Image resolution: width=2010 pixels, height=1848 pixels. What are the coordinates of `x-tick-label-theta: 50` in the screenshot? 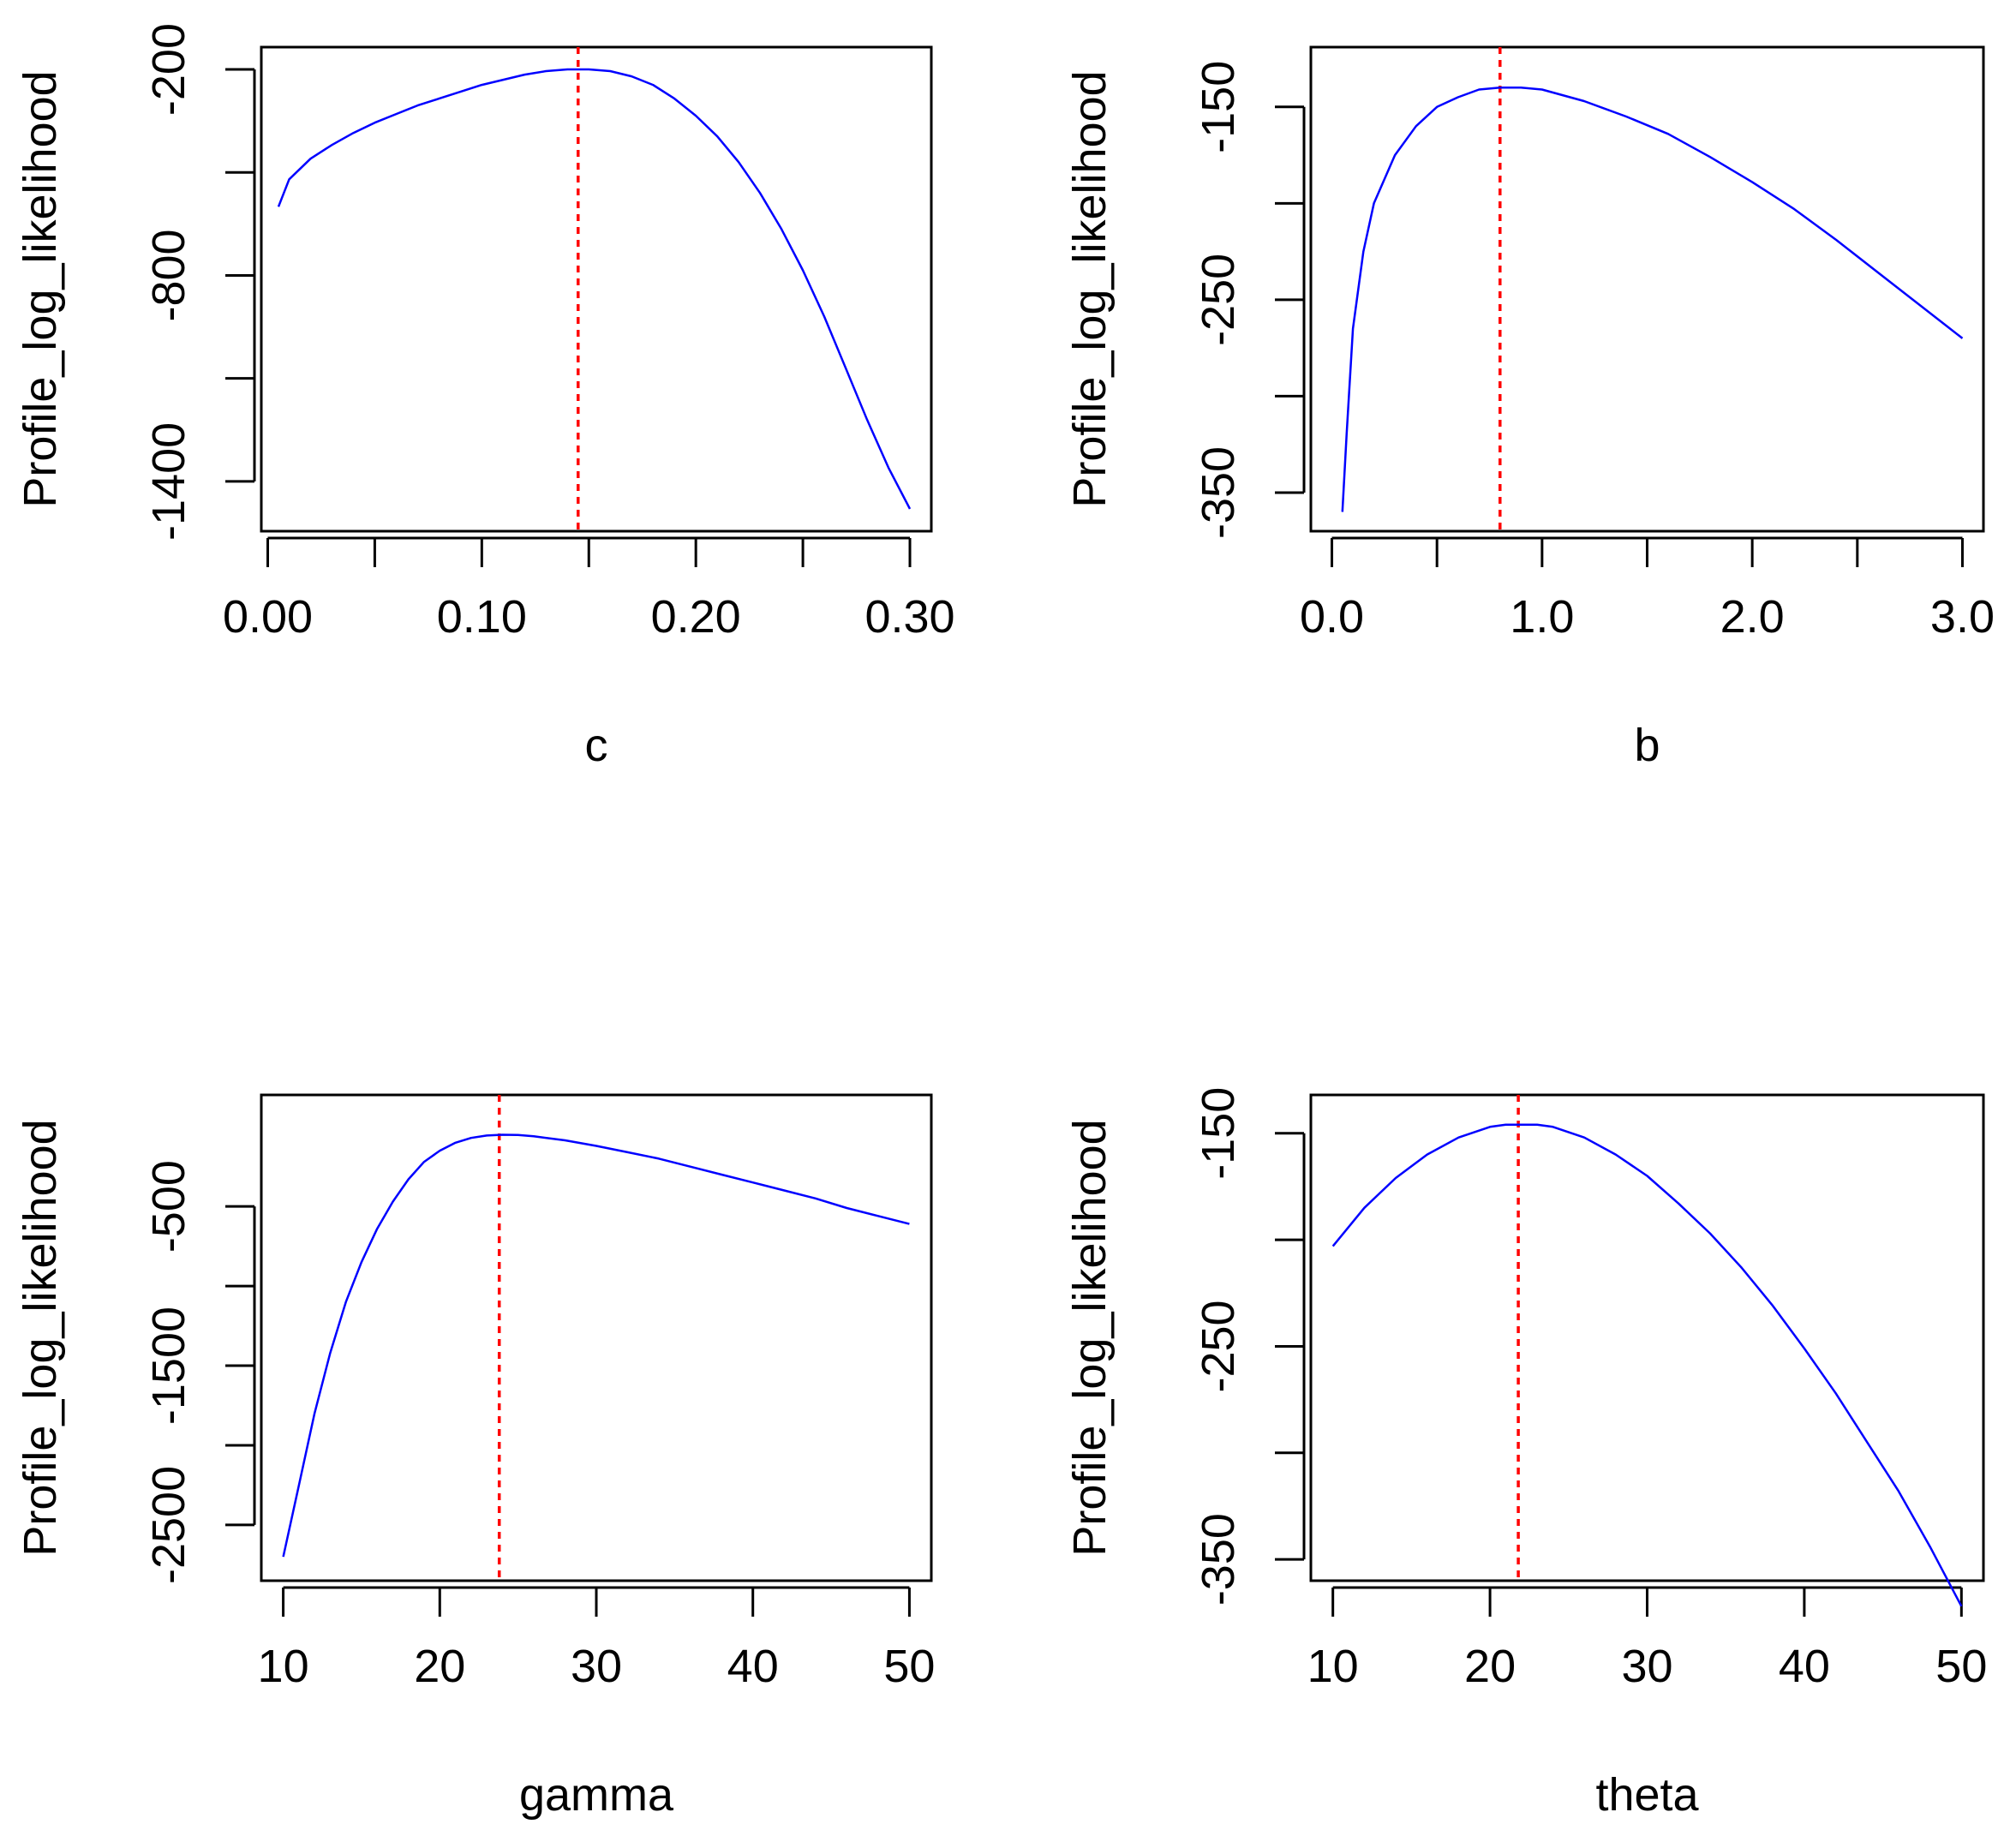 It's located at (1961, 1666).